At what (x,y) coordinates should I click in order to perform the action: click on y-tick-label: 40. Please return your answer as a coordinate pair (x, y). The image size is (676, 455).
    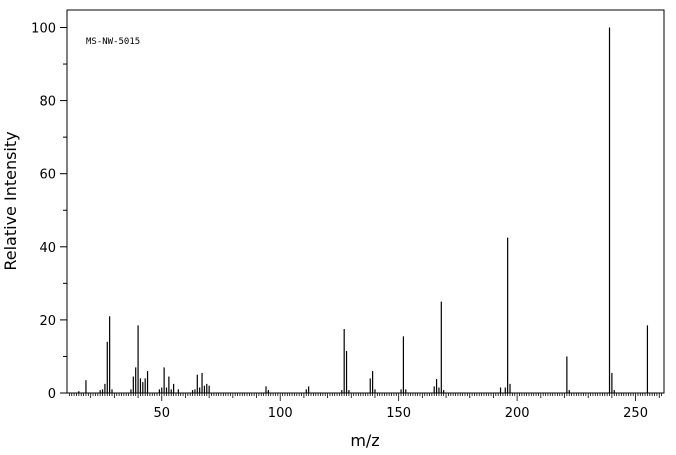
    Looking at the image, I should click on (47, 248).